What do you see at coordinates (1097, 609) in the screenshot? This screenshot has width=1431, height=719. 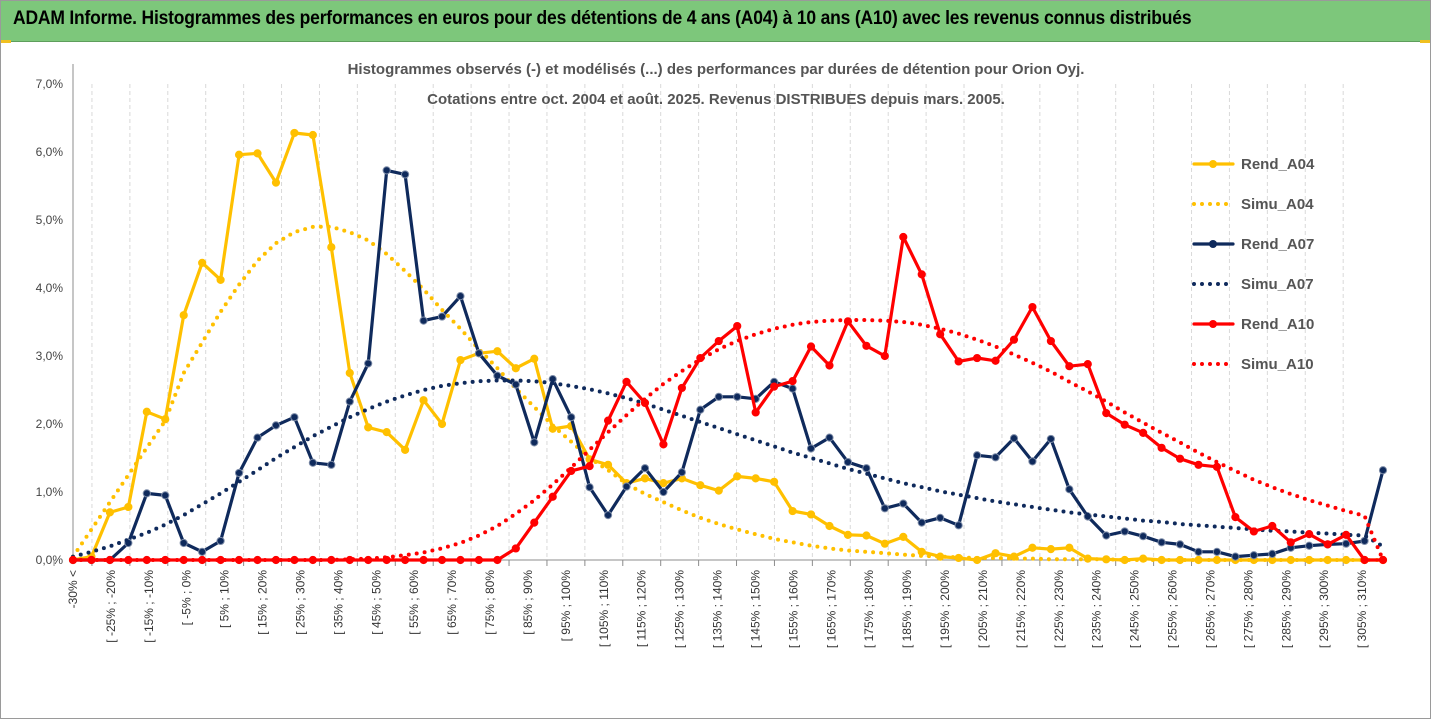 I see `x-tick-label: [ 235% ; 240%` at bounding box center [1097, 609].